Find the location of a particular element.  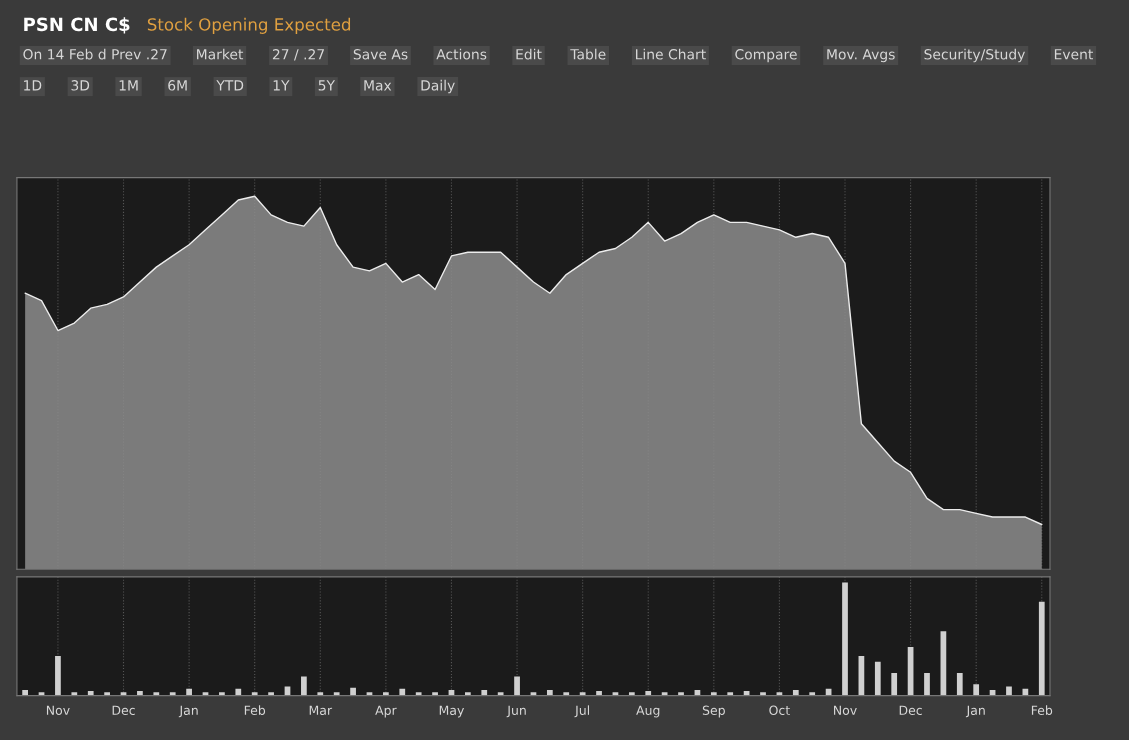

text: Actions is located at coordinates (461, 54).